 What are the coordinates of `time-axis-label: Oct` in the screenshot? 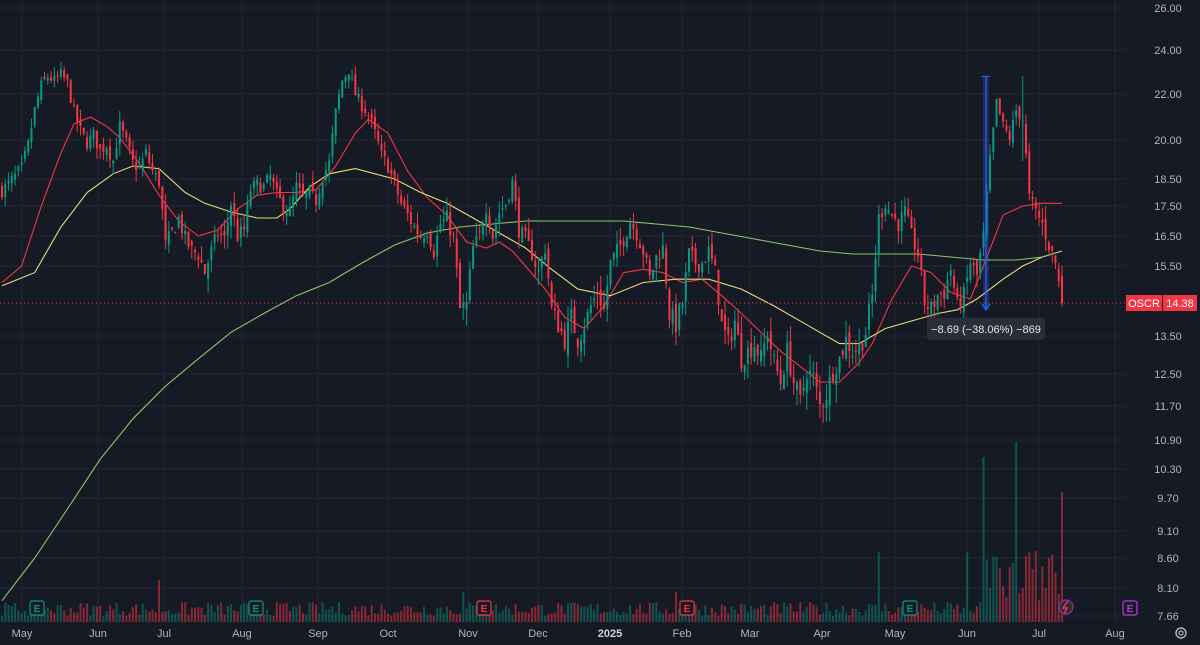 It's located at (387, 634).